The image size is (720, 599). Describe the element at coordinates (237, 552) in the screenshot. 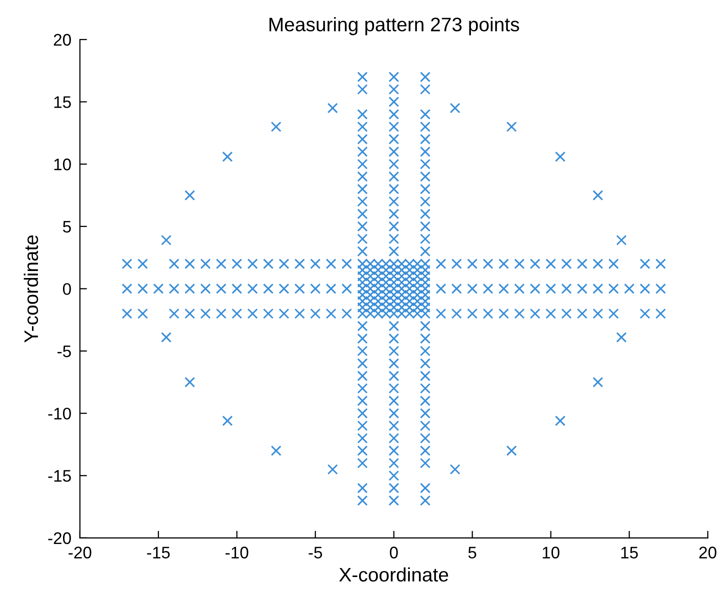

I see `x-tick-label: -10` at that location.